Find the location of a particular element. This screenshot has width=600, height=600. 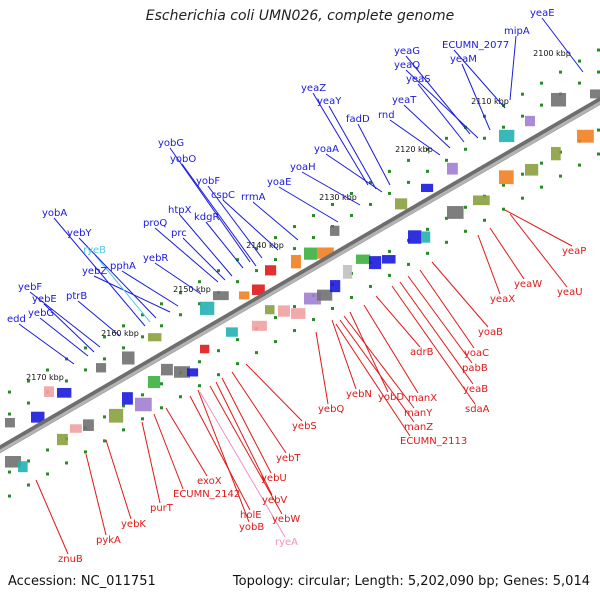

gene-label-prc: prc is located at coordinates (179, 233).